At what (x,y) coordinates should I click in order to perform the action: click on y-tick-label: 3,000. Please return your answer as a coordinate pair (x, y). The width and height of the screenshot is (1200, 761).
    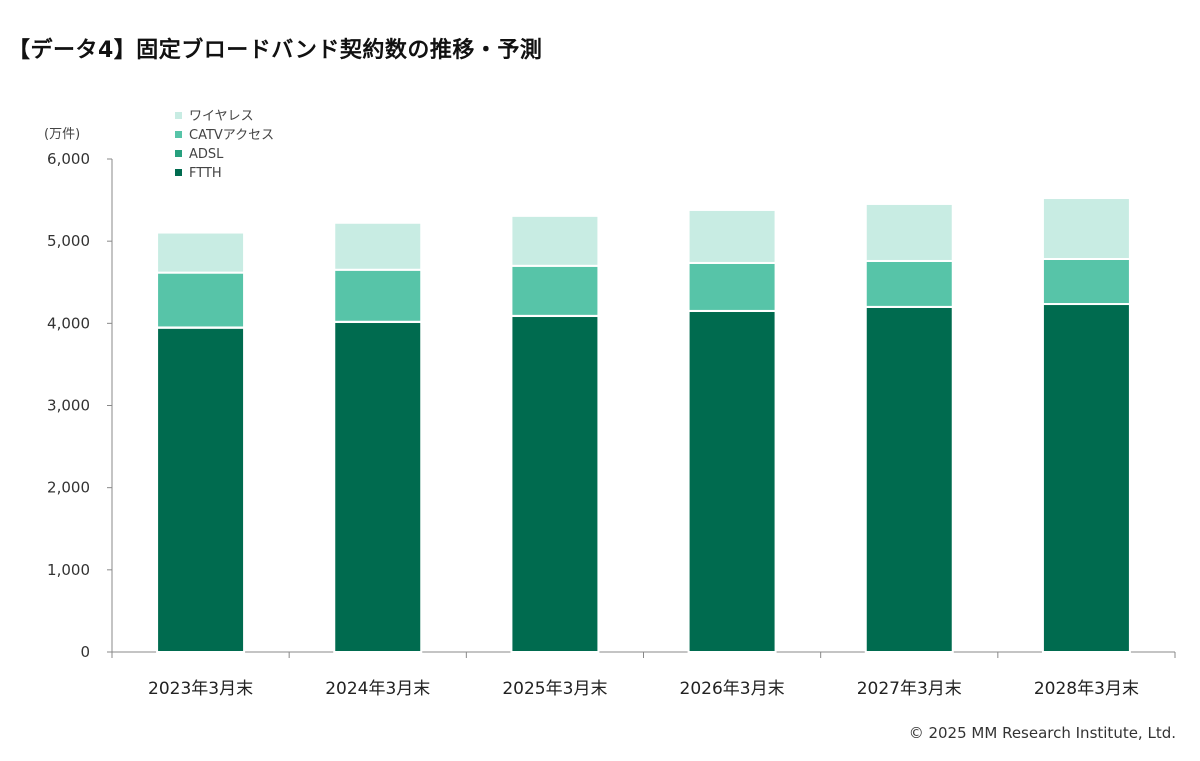
    Looking at the image, I should click on (68, 406).